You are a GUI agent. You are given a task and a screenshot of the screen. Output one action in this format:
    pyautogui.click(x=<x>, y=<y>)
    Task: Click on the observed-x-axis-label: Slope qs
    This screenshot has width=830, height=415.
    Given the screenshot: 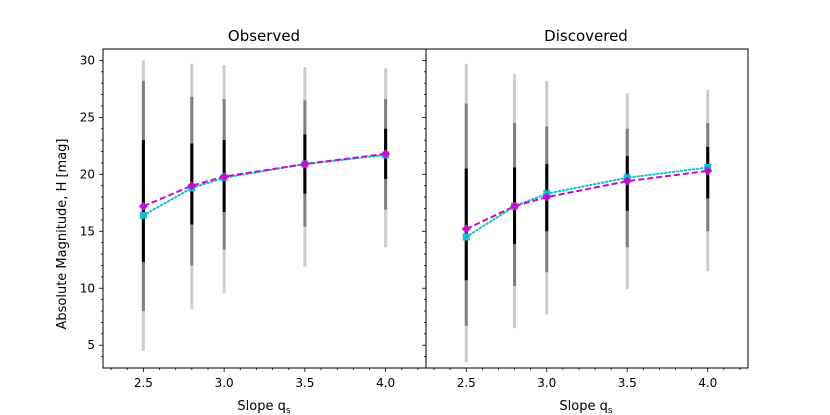 What is the action you would take?
    pyautogui.click(x=263, y=407)
    